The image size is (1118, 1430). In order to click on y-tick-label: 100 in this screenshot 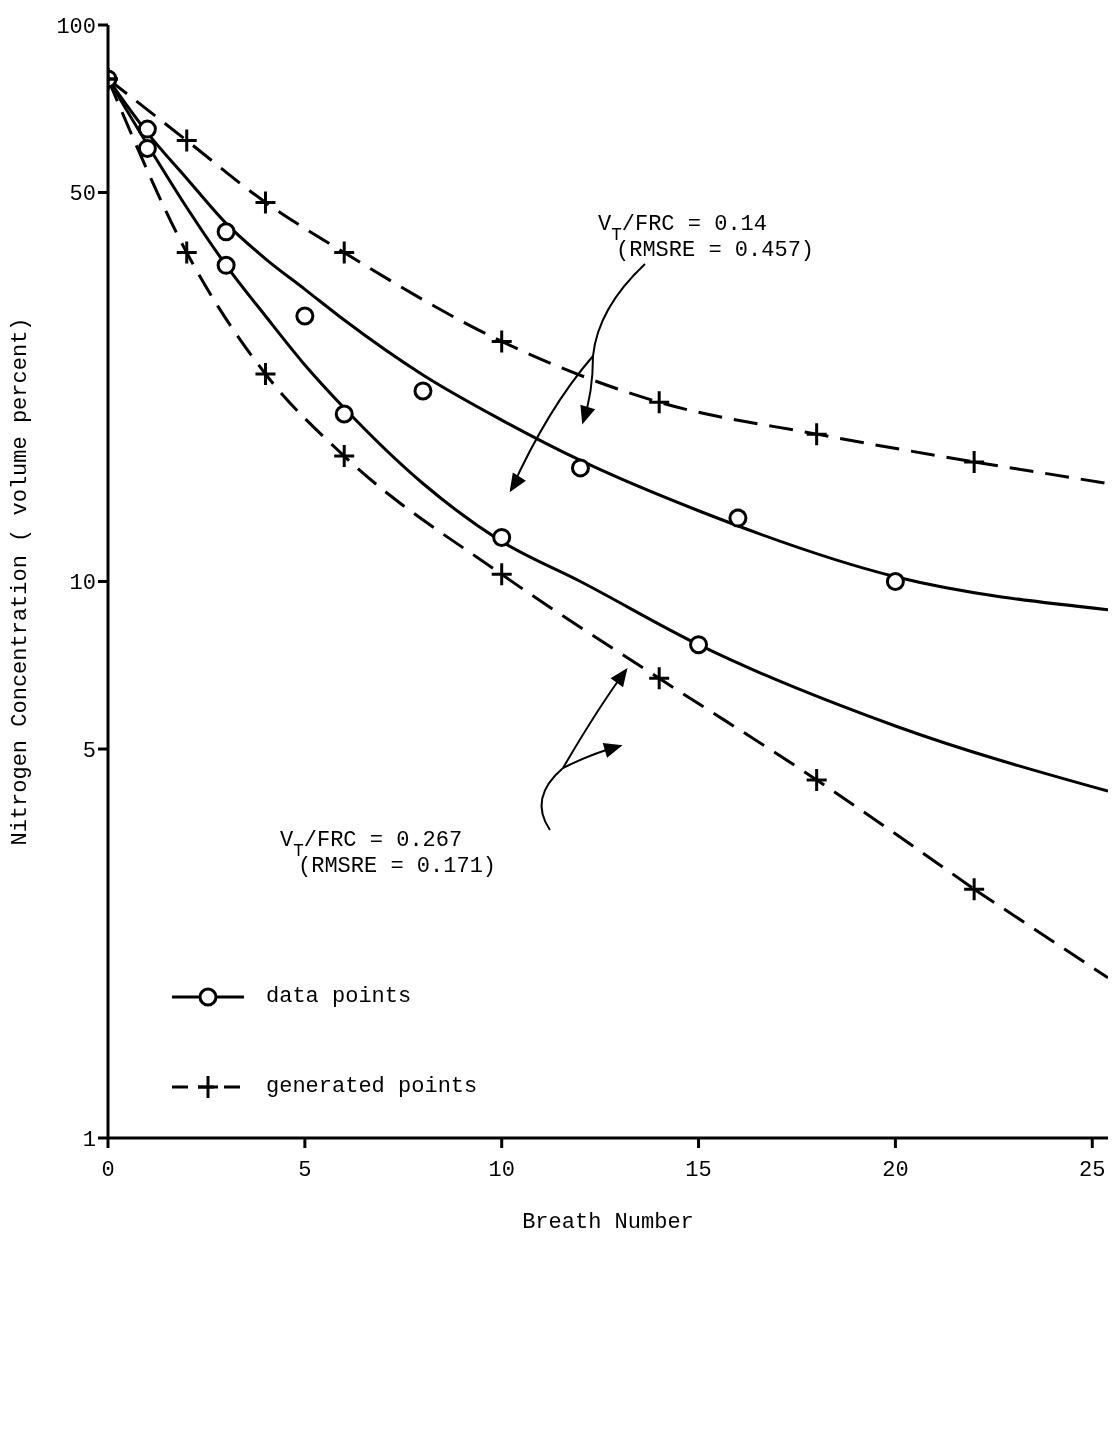, I will do `click(76, 27)`.